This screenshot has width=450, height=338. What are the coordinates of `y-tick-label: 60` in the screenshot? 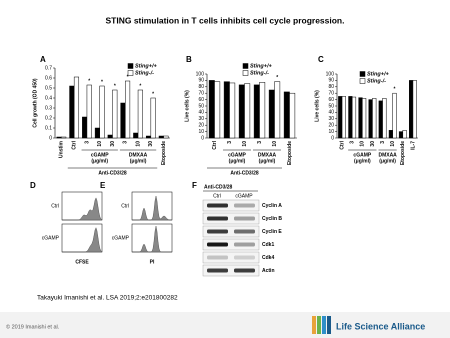 It's located at (331, 100).